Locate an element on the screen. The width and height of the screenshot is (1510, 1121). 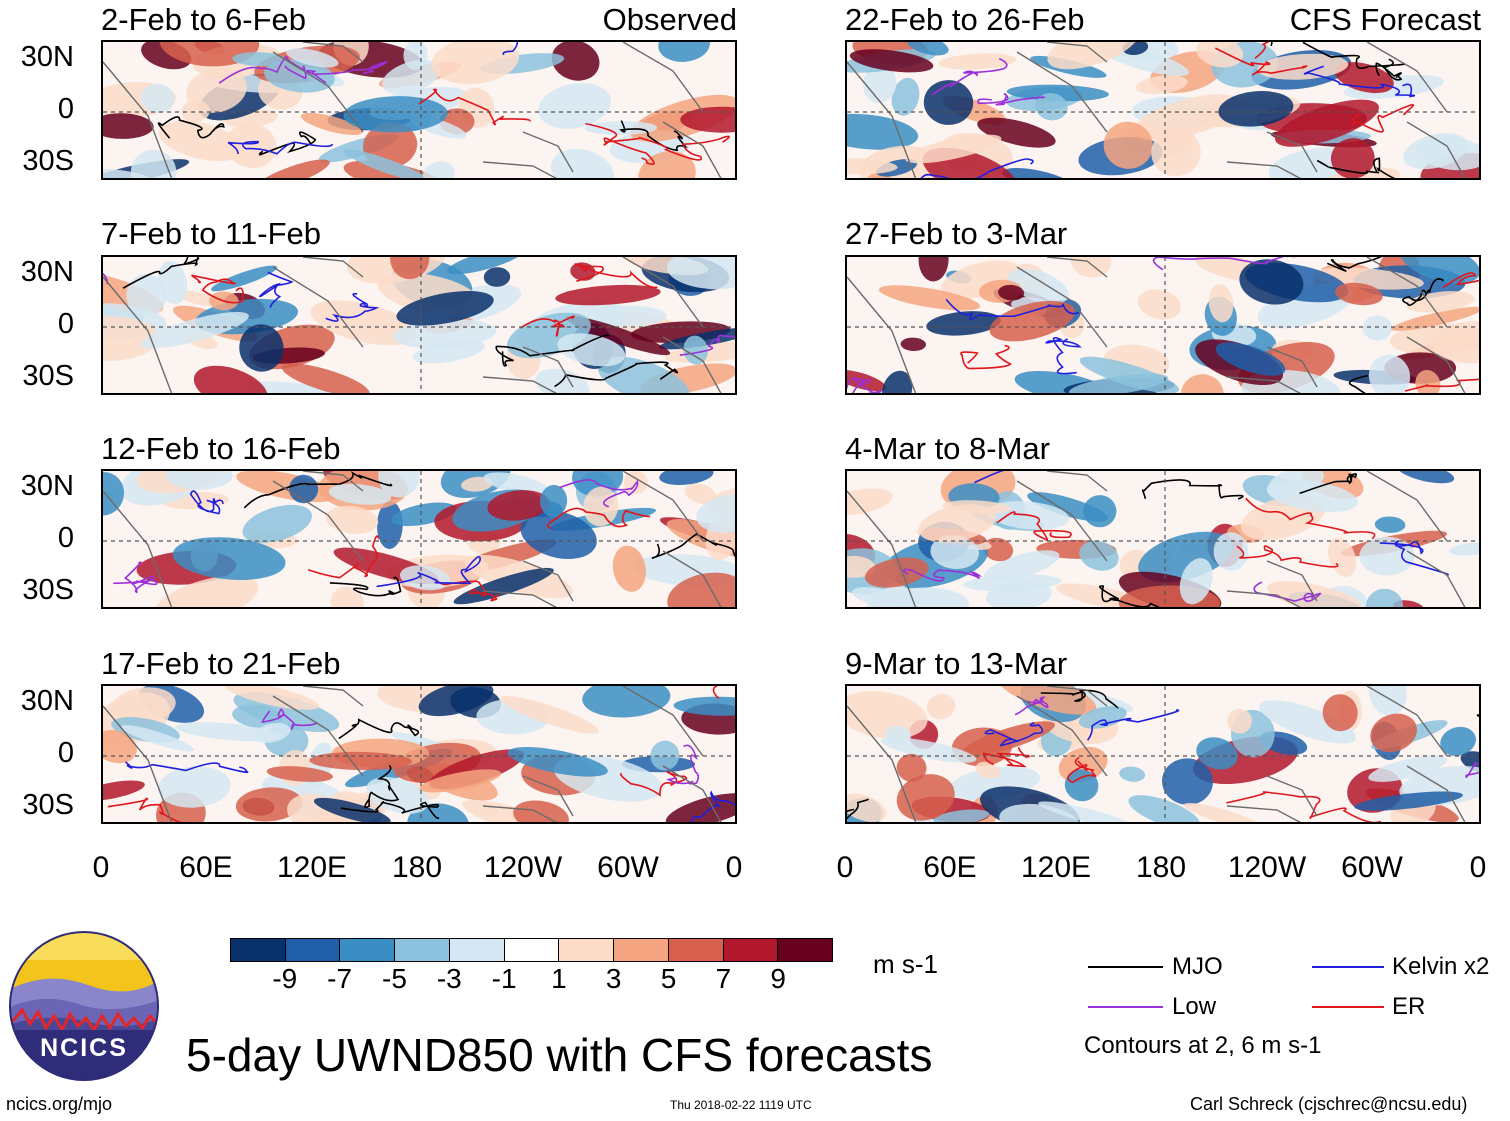
colorbar-tick: -1 is located at coordinates (504, 978).